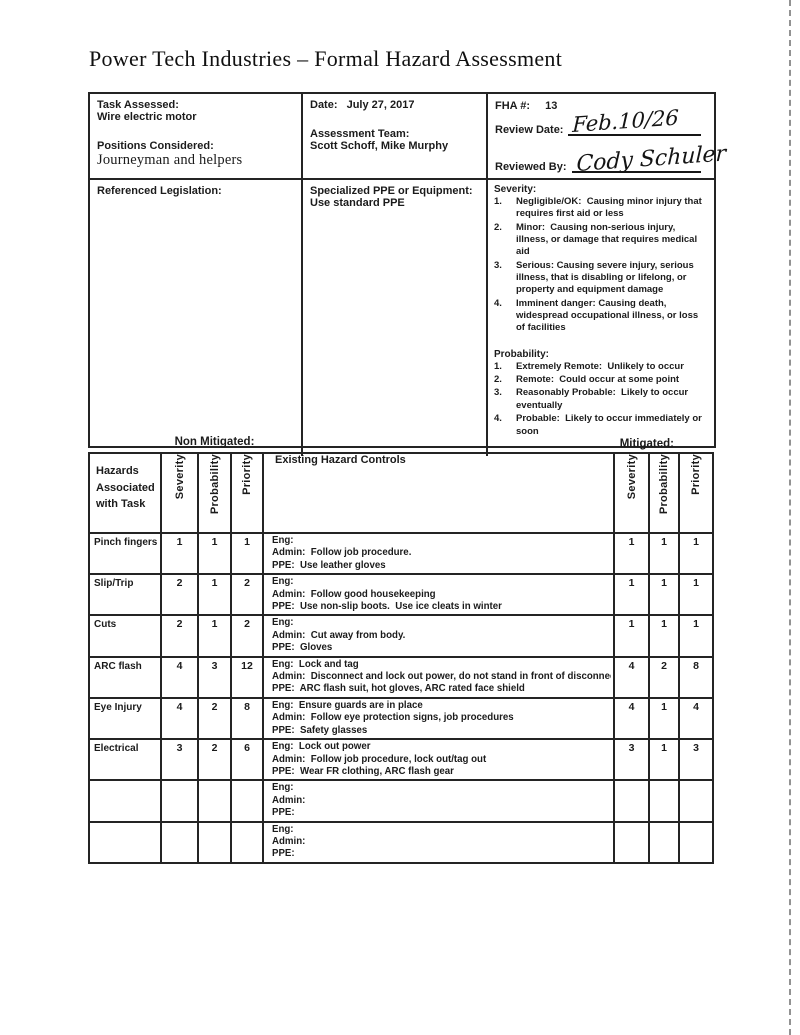 This screenshot has height=1035, width=800. Describe the element at coordinates (247, 553) in the screenshot. I see `priority-value: 1` at that location.